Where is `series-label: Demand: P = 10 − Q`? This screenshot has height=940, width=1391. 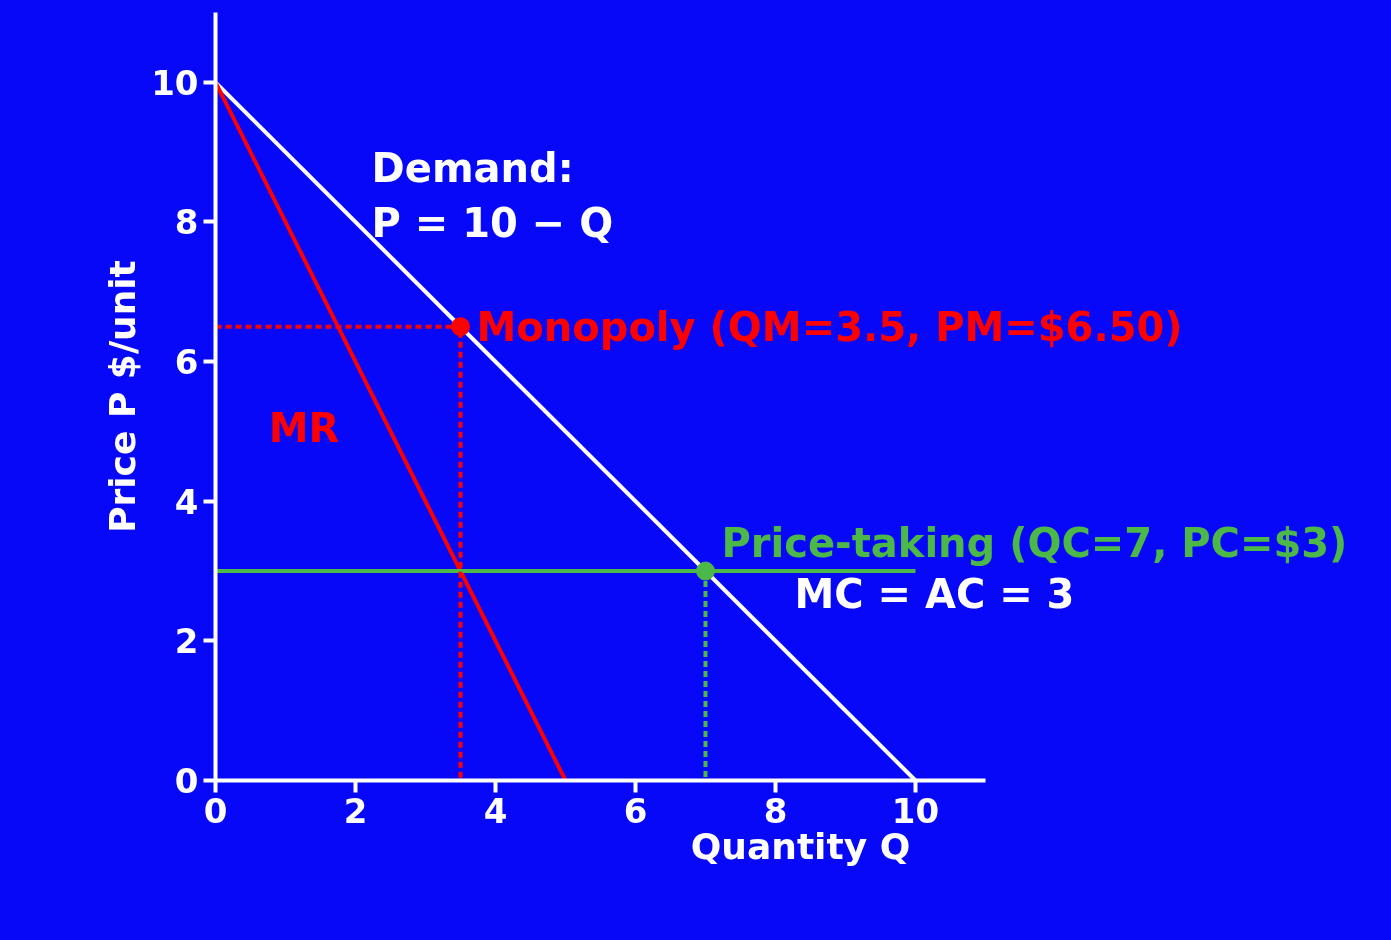
series-label: Demand: P = 10 − Q is located at coordinates (492, 196).